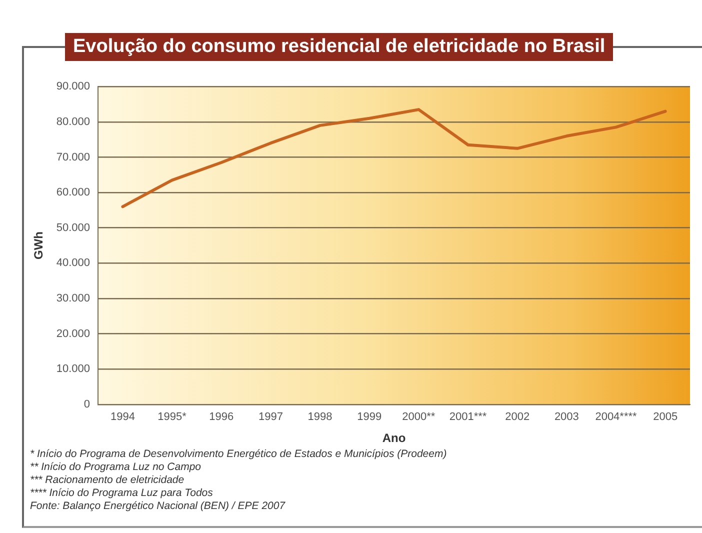 Image resolution: width=702 pixels, height=533 pixels. I want to click on y-axis-title: GWh, so click(39, 246).